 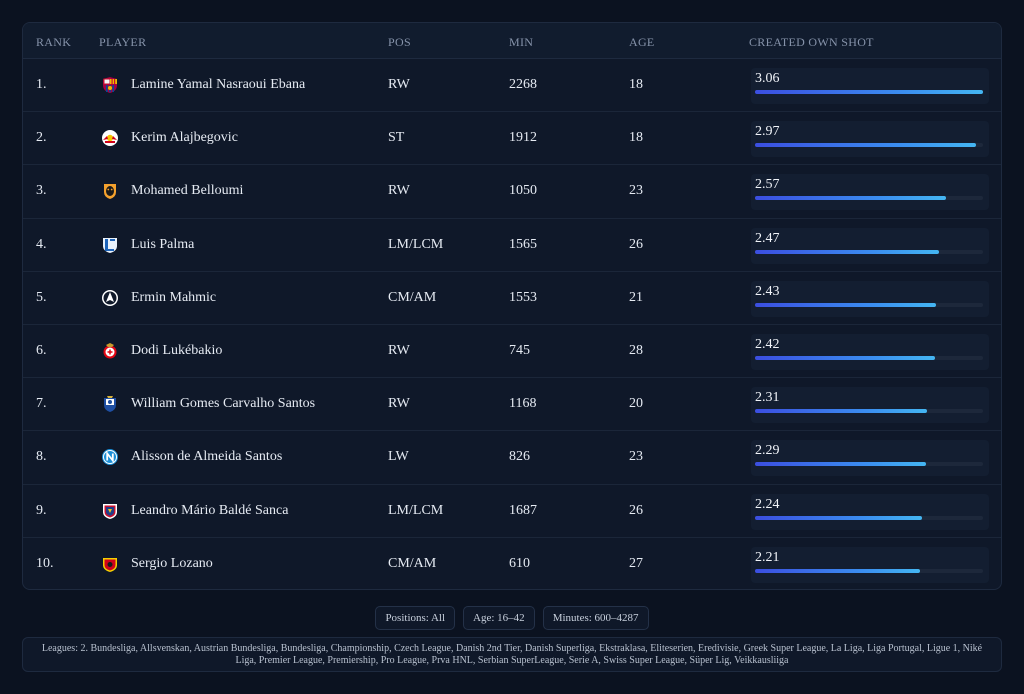 I want to click on rank-cell: 3., so click(x=41, y=191).